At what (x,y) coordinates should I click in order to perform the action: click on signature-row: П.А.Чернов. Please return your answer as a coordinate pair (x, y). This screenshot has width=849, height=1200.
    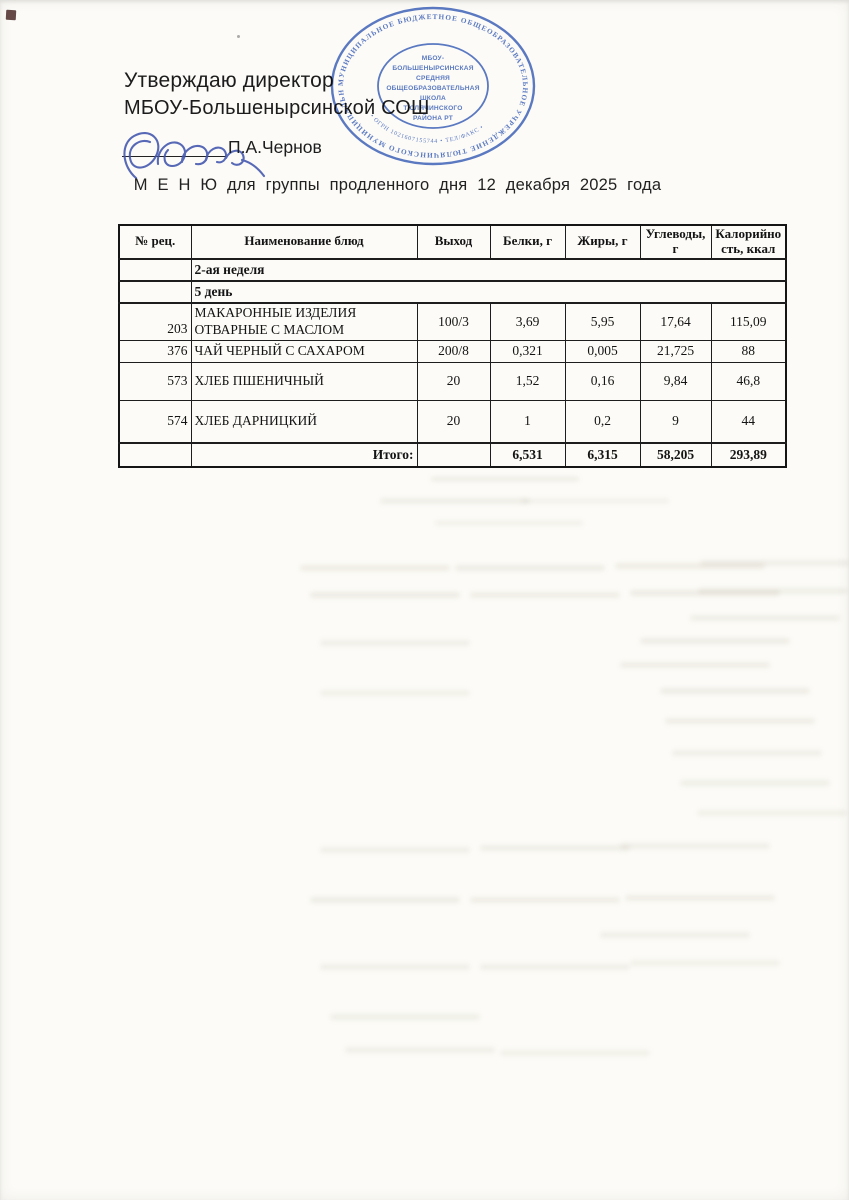
    Looking at the image, I should click on (272, 156).